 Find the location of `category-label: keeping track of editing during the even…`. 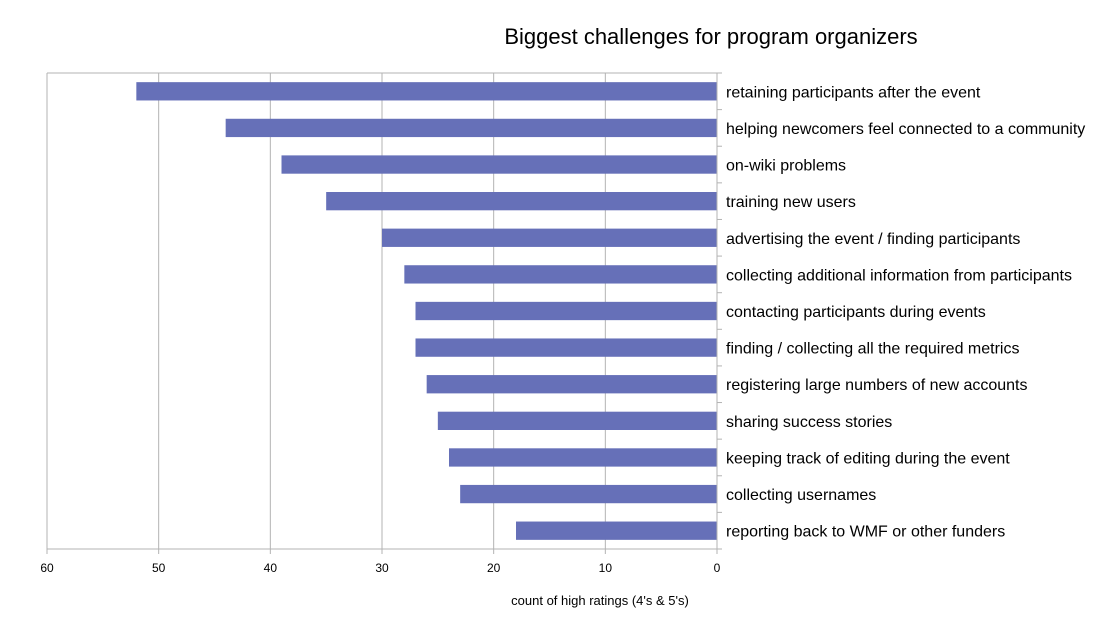

category-label: keeping track of editing during the even… is located at coordinates (868, 458).